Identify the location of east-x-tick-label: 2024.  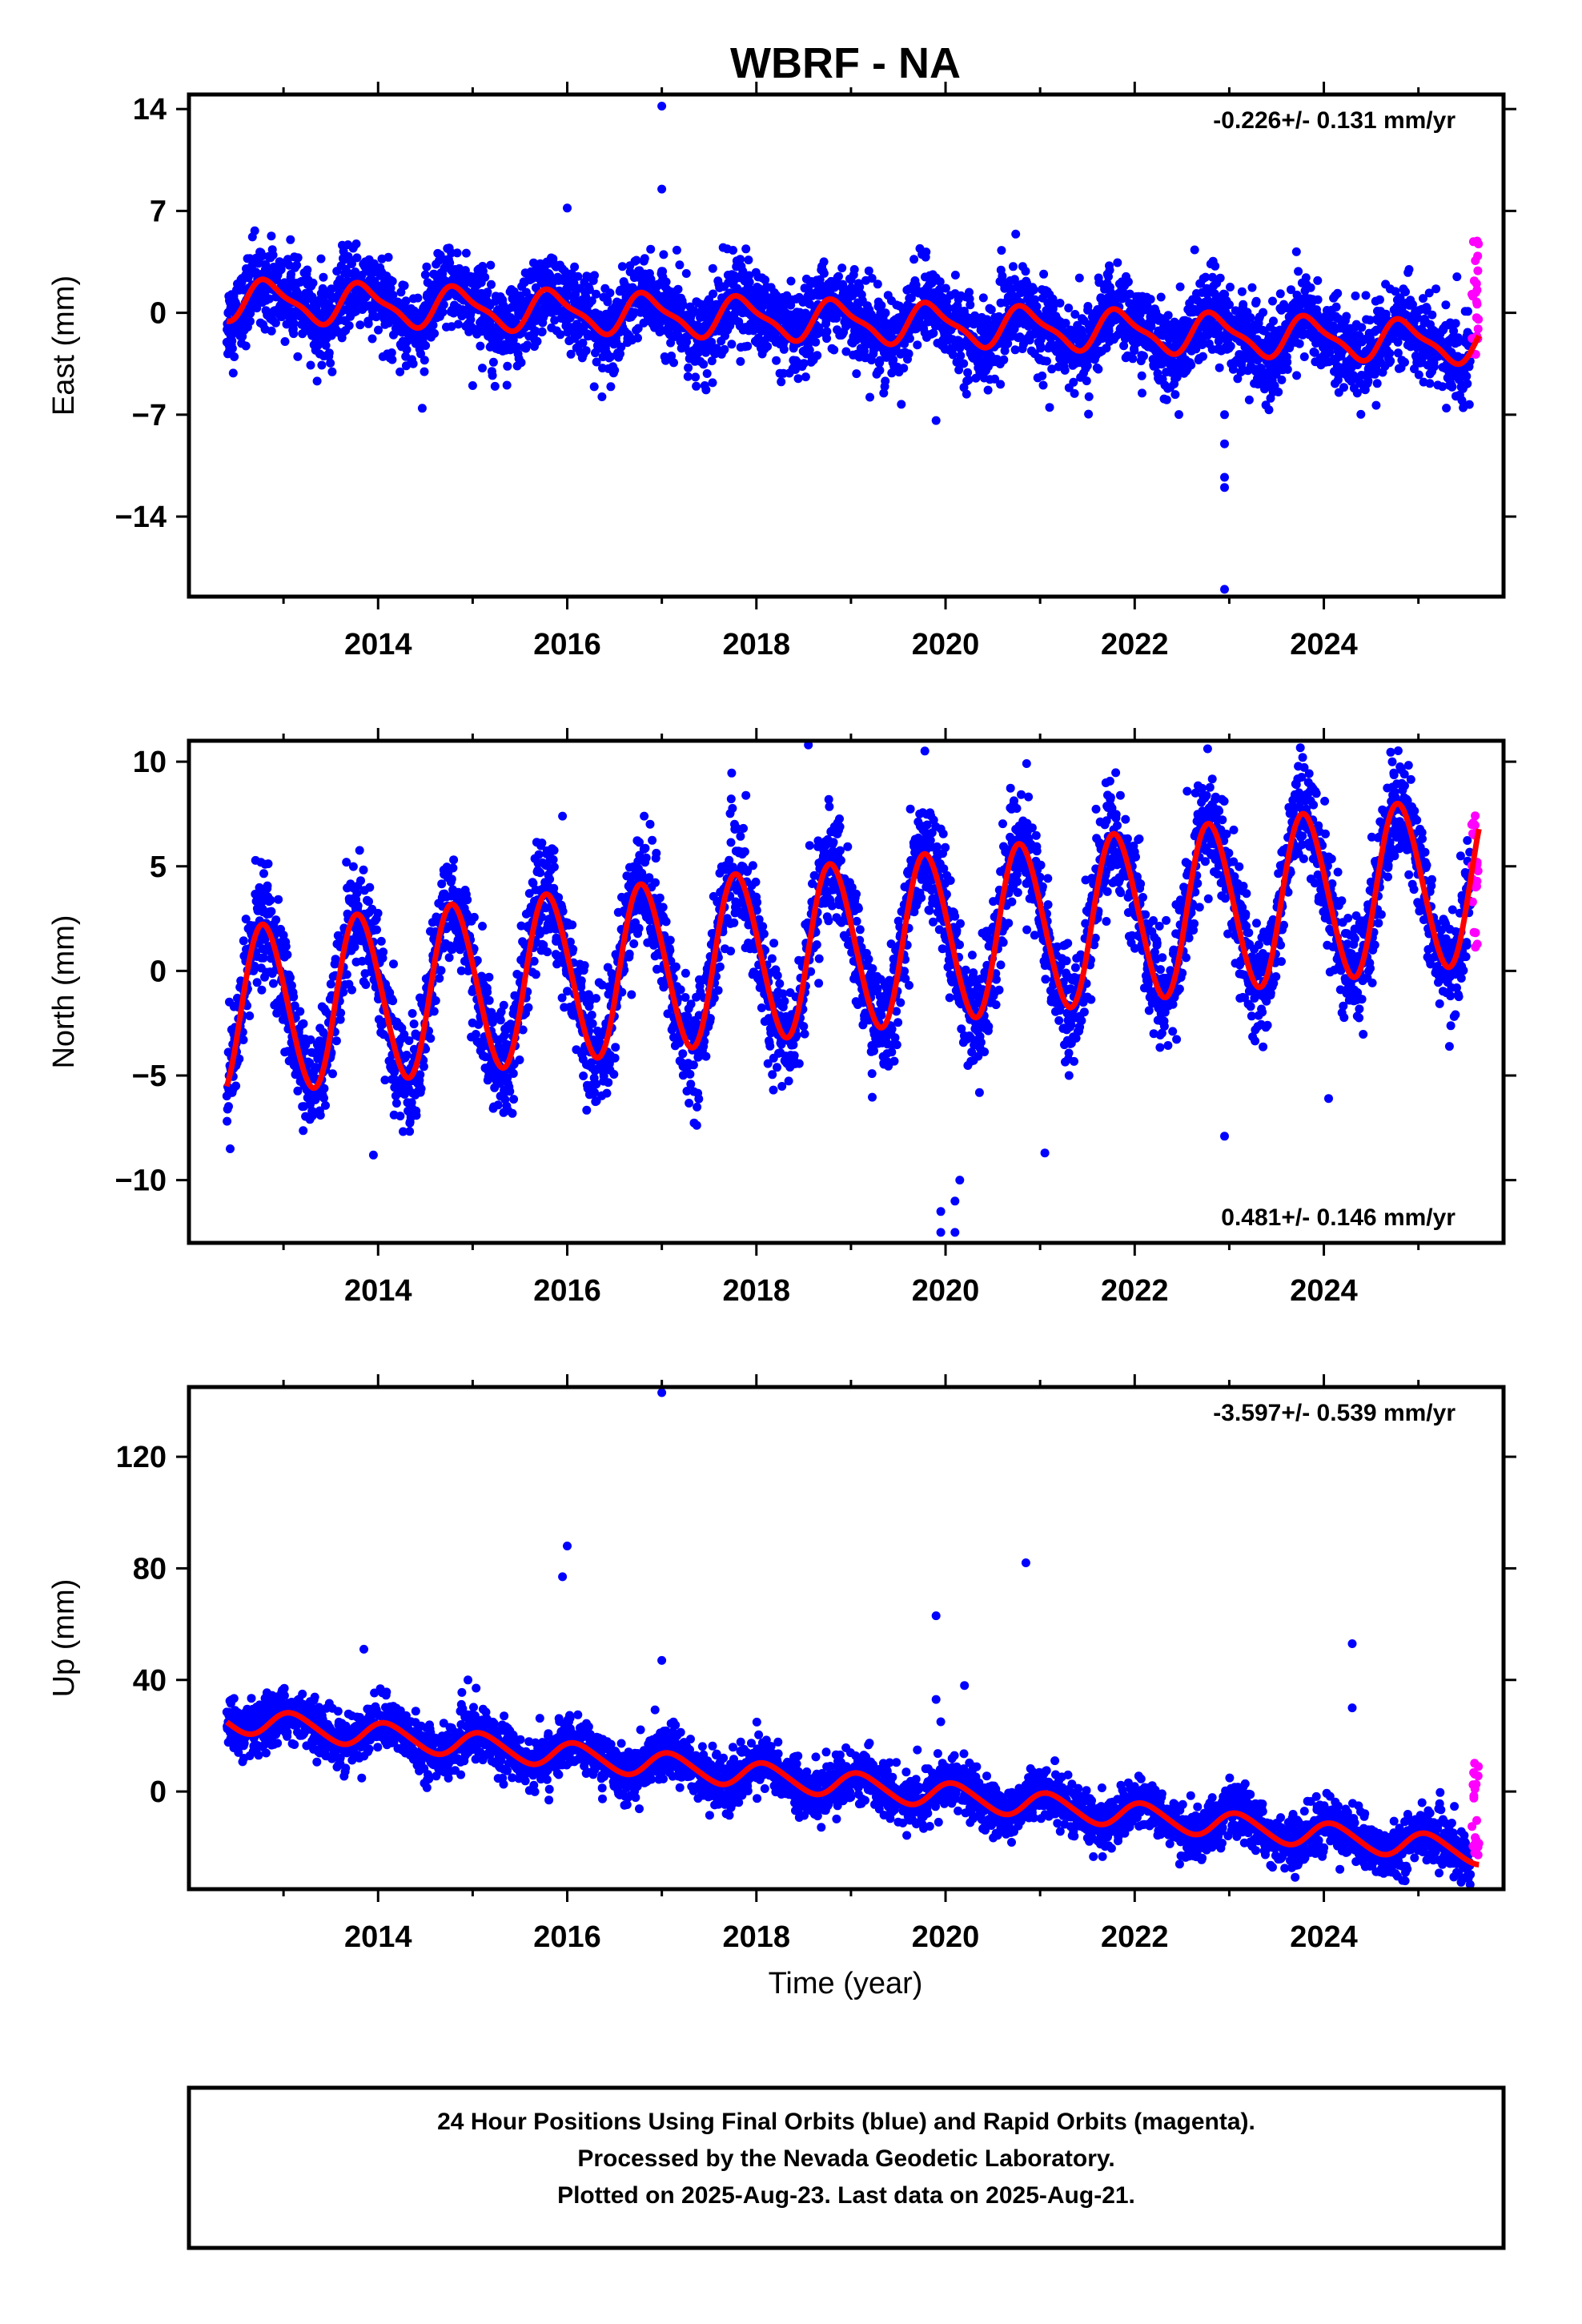
(1324, 644).